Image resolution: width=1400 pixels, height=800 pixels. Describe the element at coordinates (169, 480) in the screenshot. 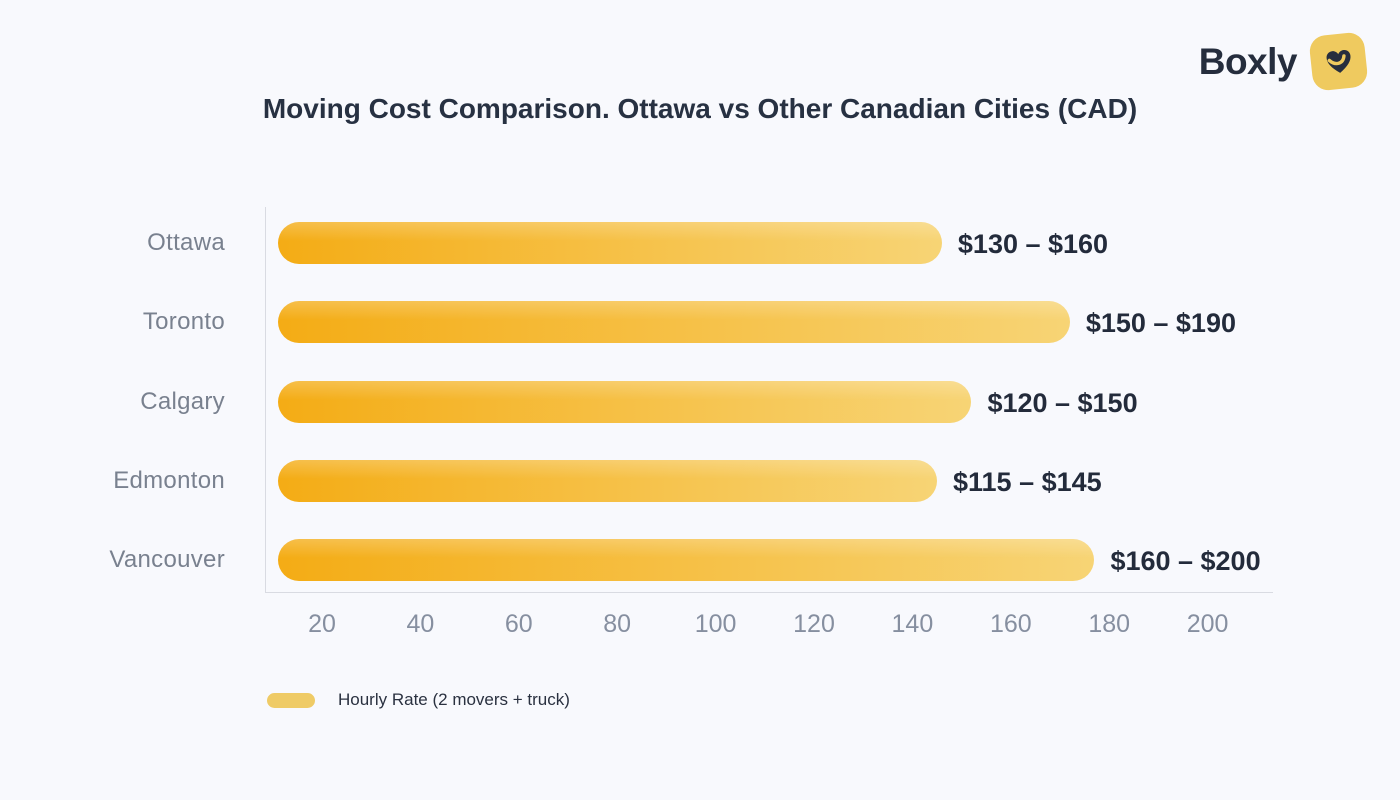

I see `category-label: Edmonton` at that location.